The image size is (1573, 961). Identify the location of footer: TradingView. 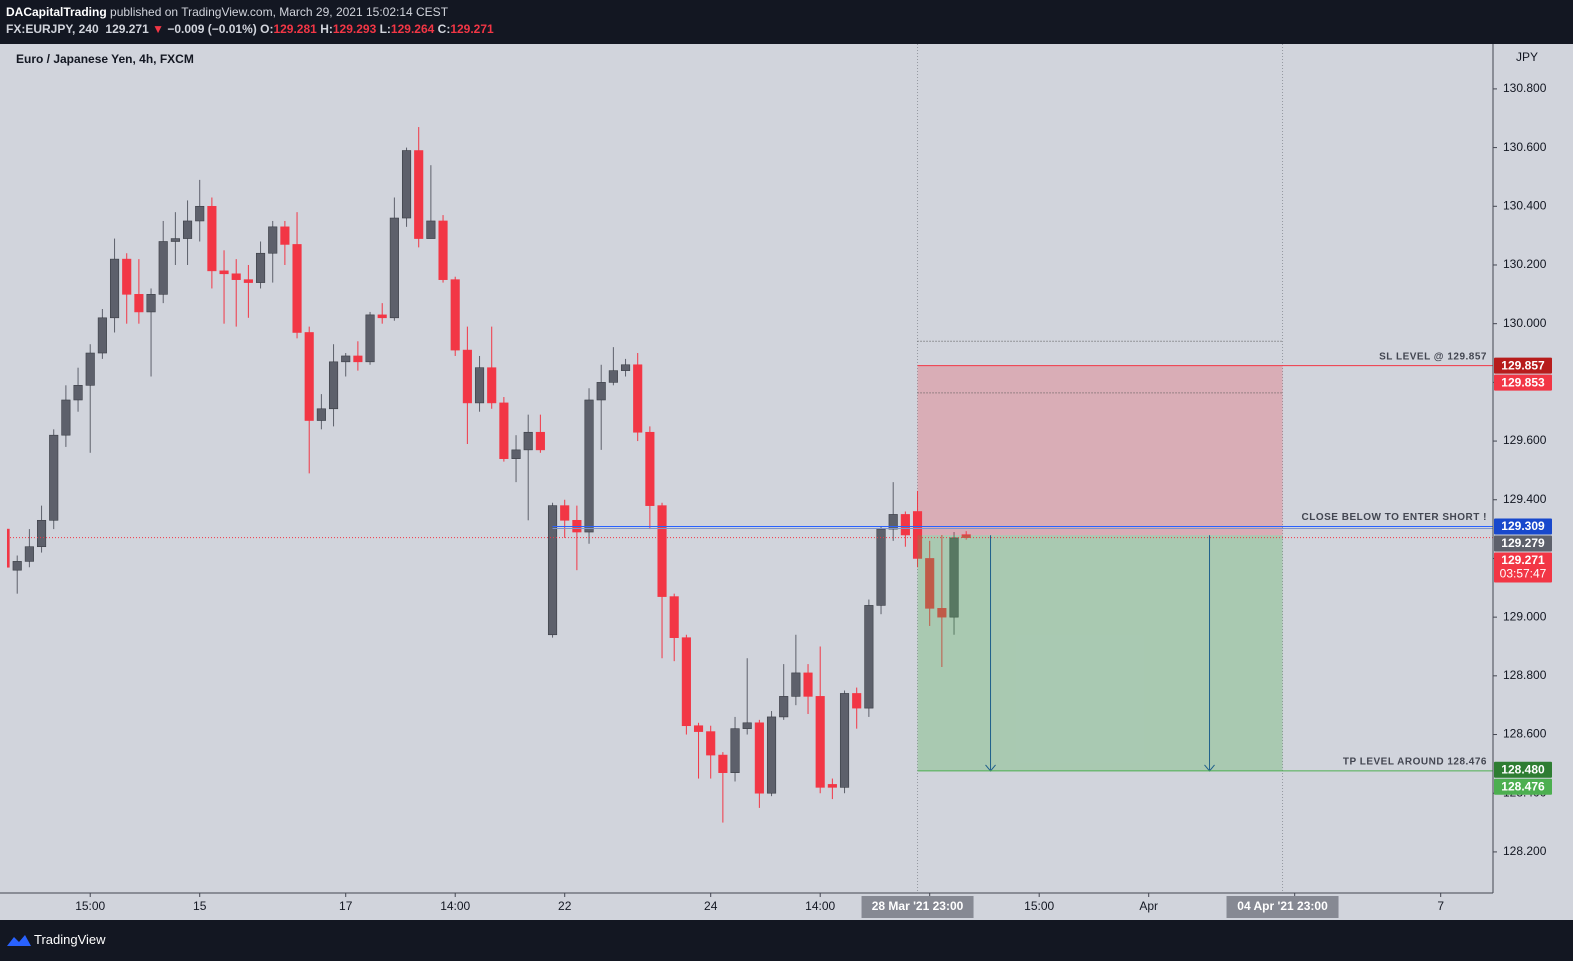
(786, 940).